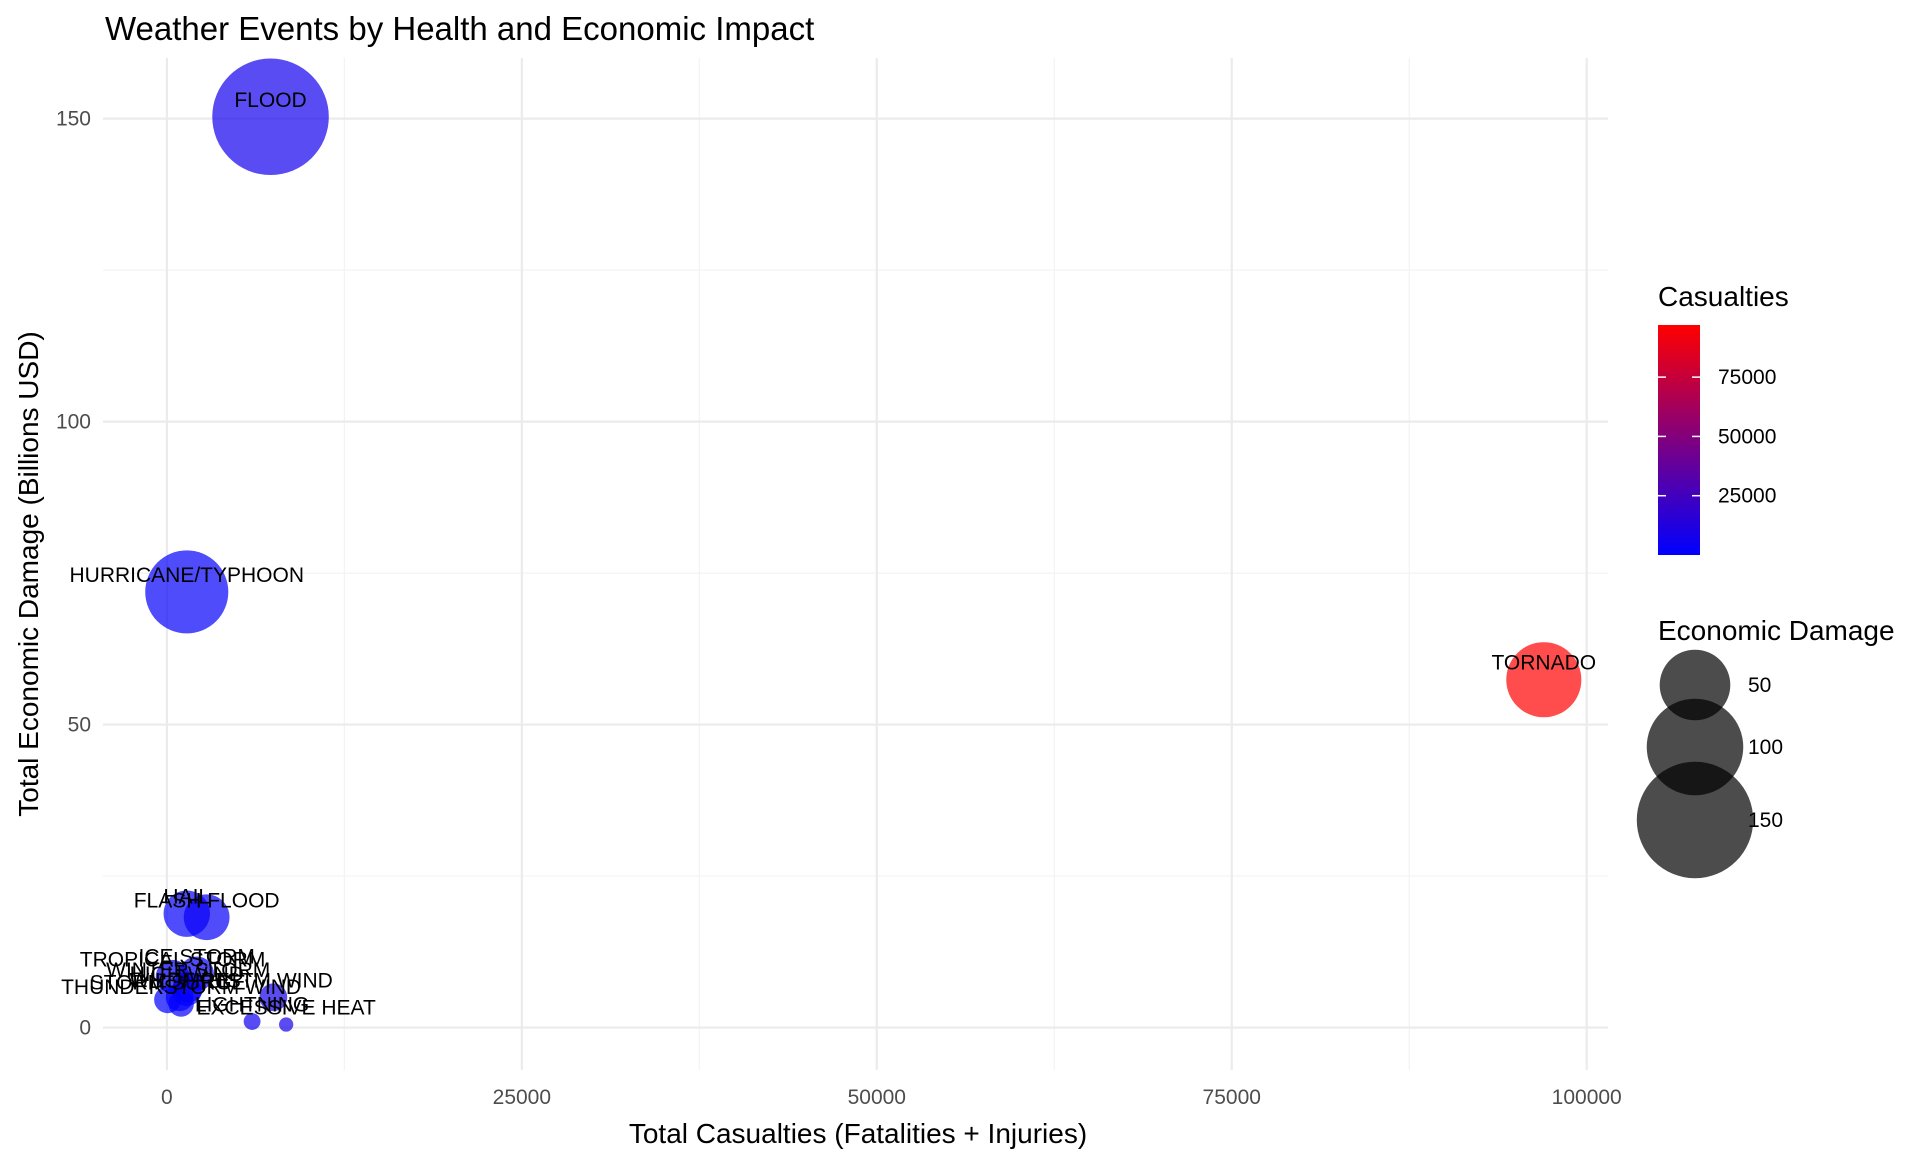  What do you see at coordinates (1759, 685) in the screenshot?
I see `size-legend-label: 50` at bounding box center [1759, 685].